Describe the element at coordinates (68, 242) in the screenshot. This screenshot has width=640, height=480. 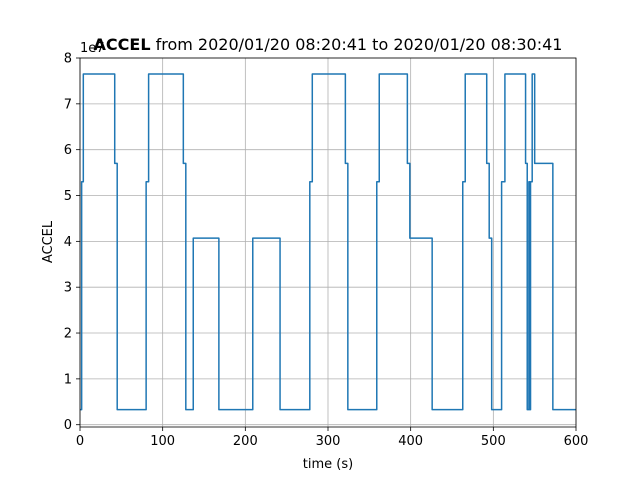
I see `y-tick-label: 4` at that location.